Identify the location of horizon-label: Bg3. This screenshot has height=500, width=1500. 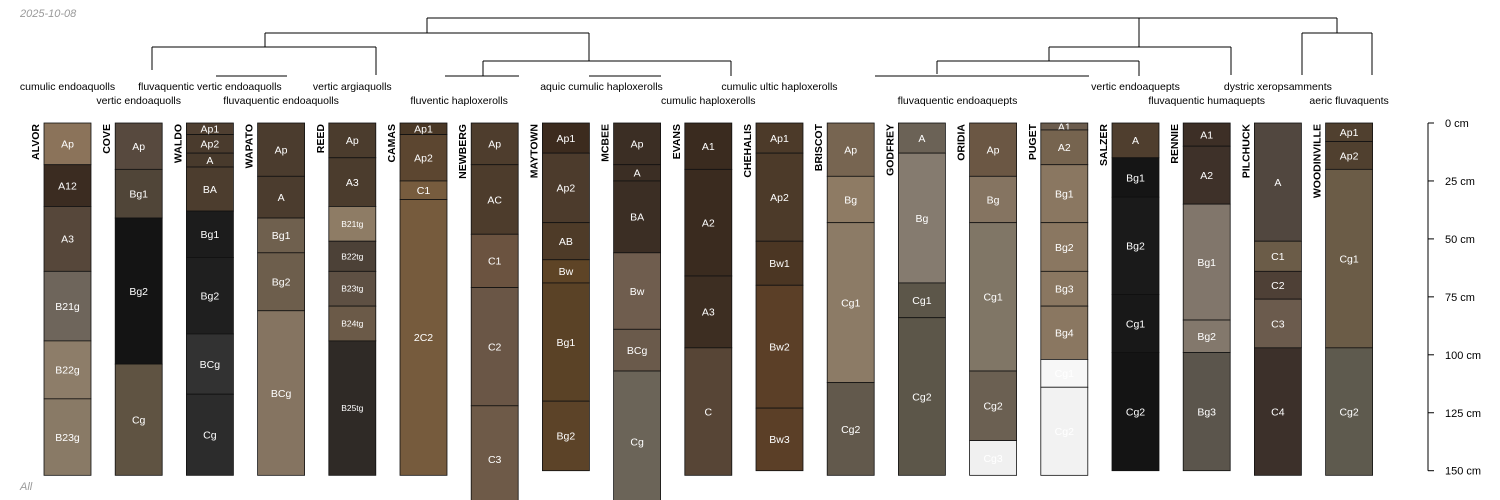
(1206, 412).